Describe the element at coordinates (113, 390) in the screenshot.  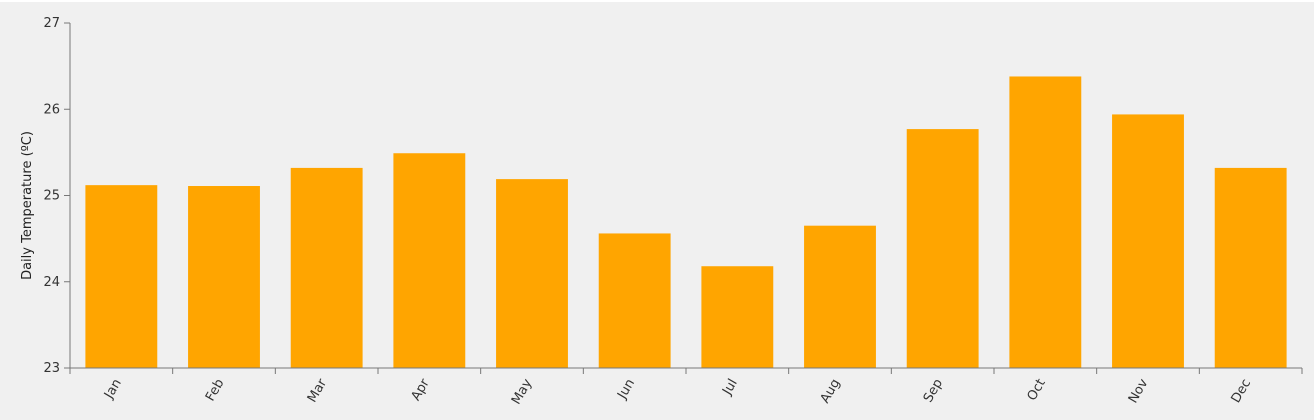
I see `x-tick-label: Jan` at that location.